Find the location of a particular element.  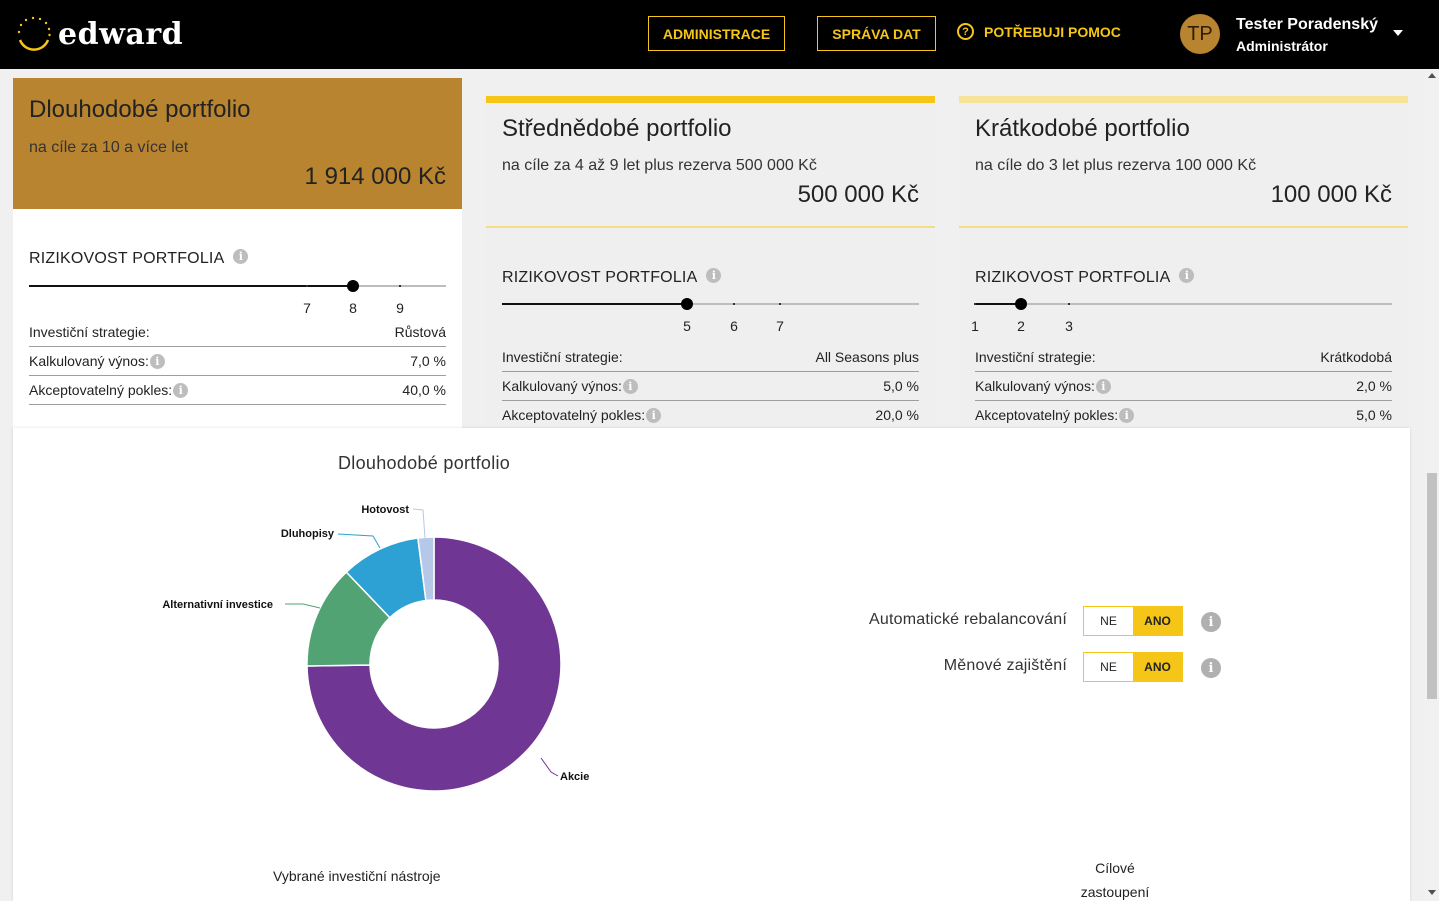

yield-row: Kalkulovaný výnos: i 5,0 % is located at coordinates (710, 386).